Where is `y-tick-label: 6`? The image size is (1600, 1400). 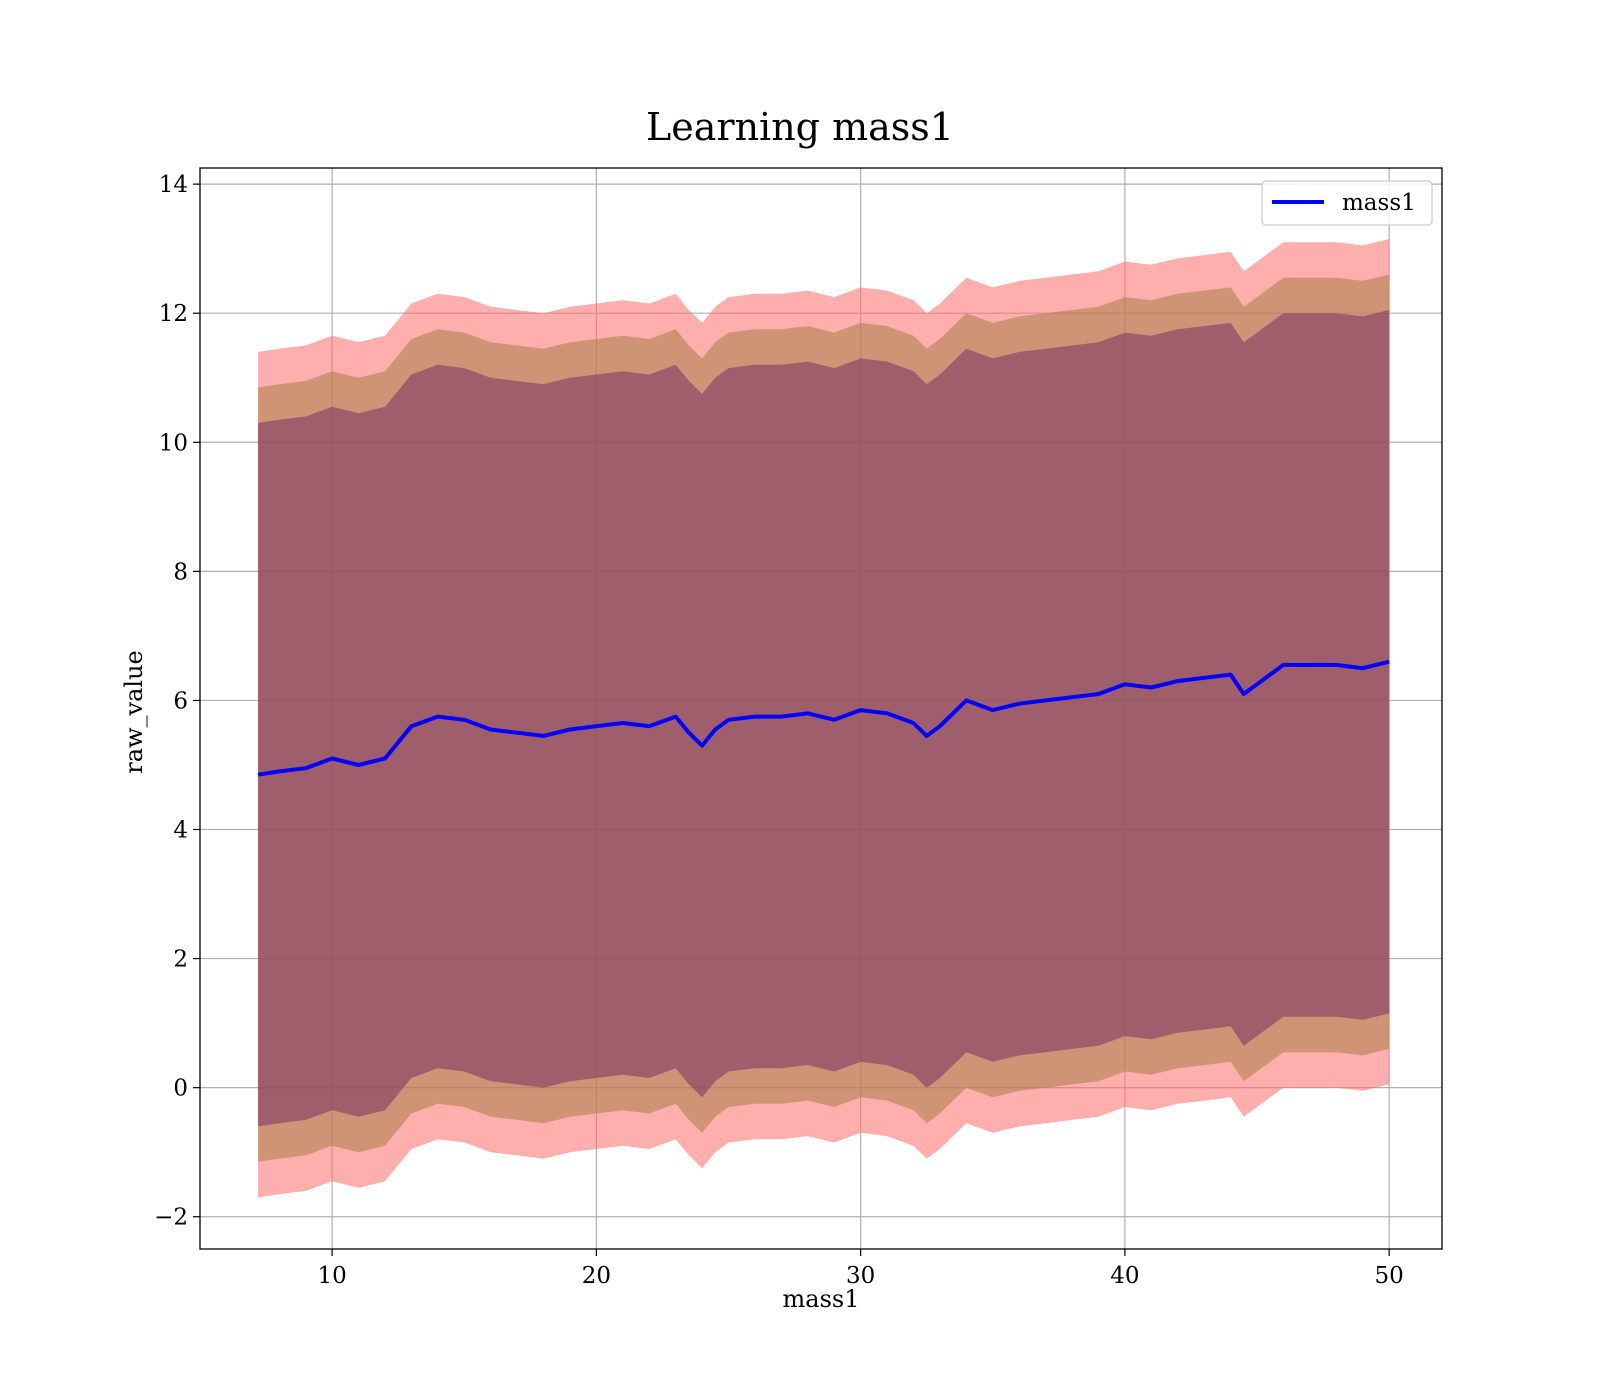 y-tick-label: 6 is located at coordinates (180, 701).